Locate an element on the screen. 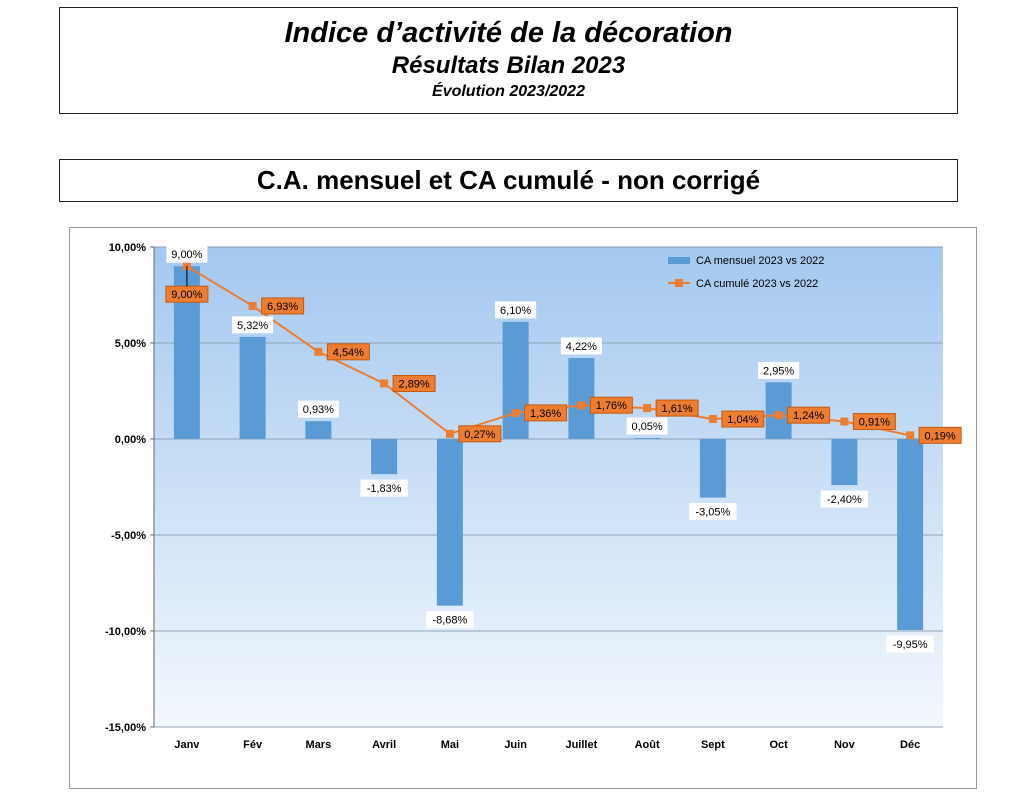 The height and width of the screenshot is (797, 1020). bar-data-label: 9,00% is located at coordinates (186, 255).